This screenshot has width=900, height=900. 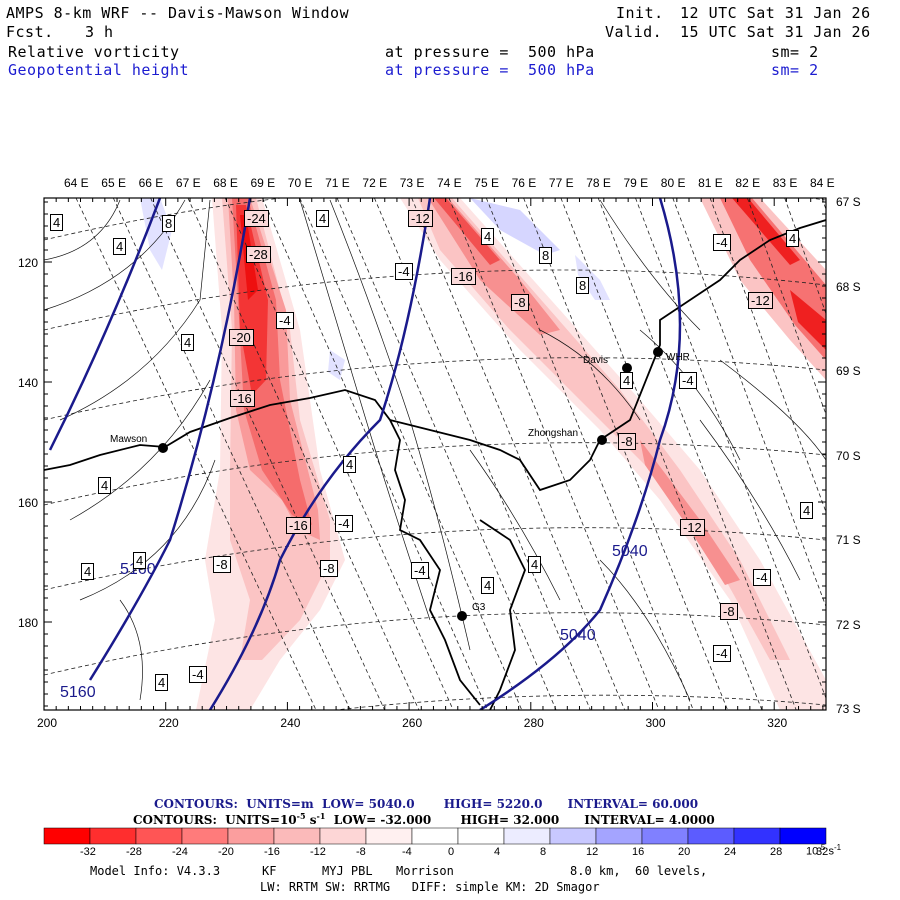 What do you see at coordinates (533, 723) in the screenshot?
I see `x-axis-tick-label: 280` at bounding box center [533, 723].